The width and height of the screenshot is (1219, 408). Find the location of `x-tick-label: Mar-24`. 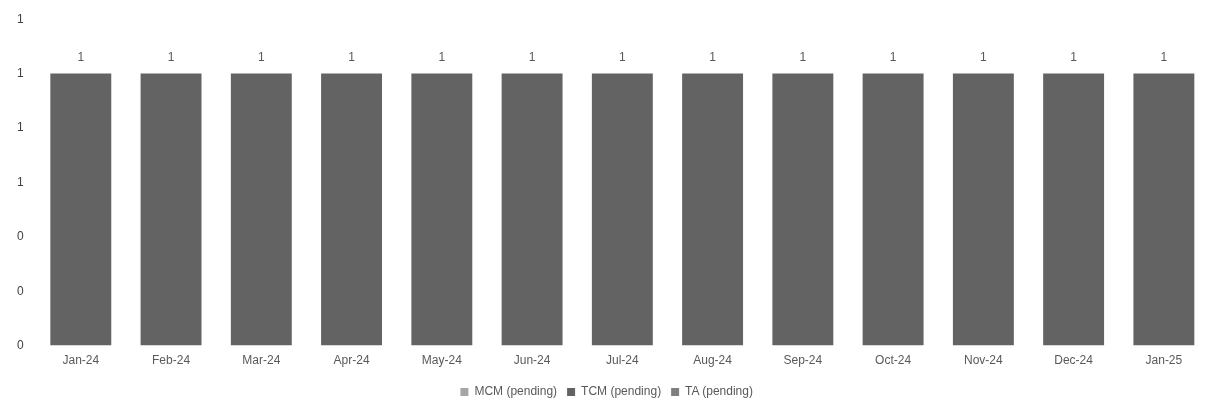

x-tick-label: Mar-24 is located at coordinates (261, 360).